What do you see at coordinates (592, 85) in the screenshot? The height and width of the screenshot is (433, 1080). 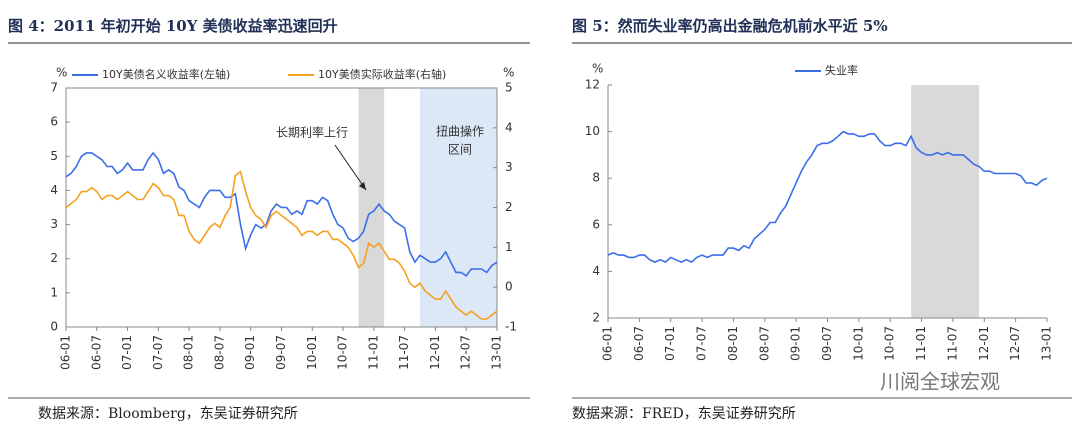 I see `y-tick-label: 12` at bounding box center [592, 85].